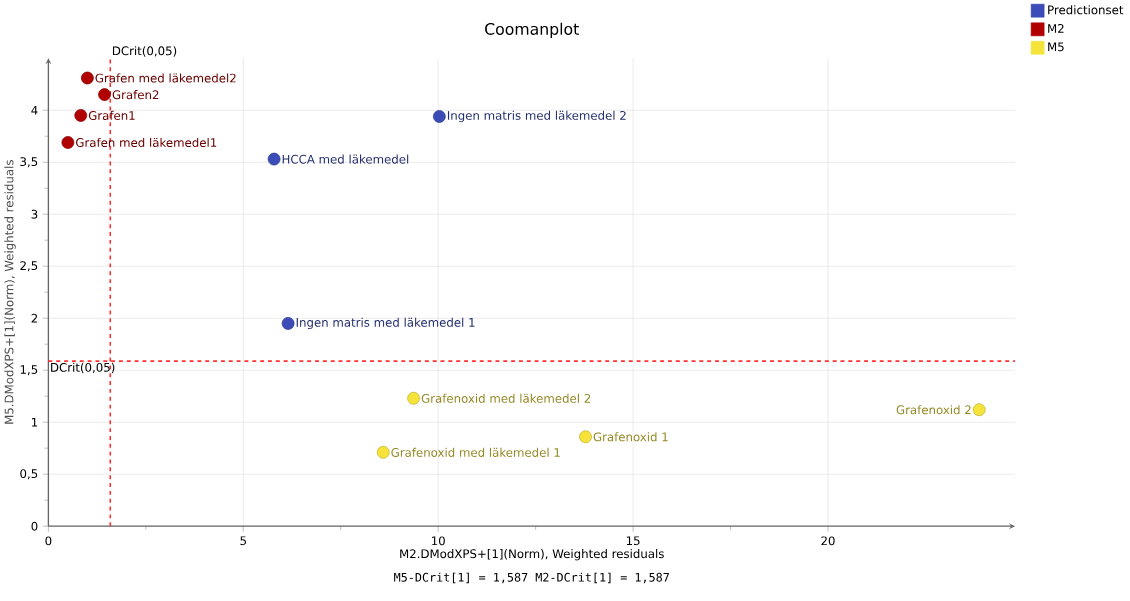  I want to click on x-tick-label: 15, so click(633, 541).